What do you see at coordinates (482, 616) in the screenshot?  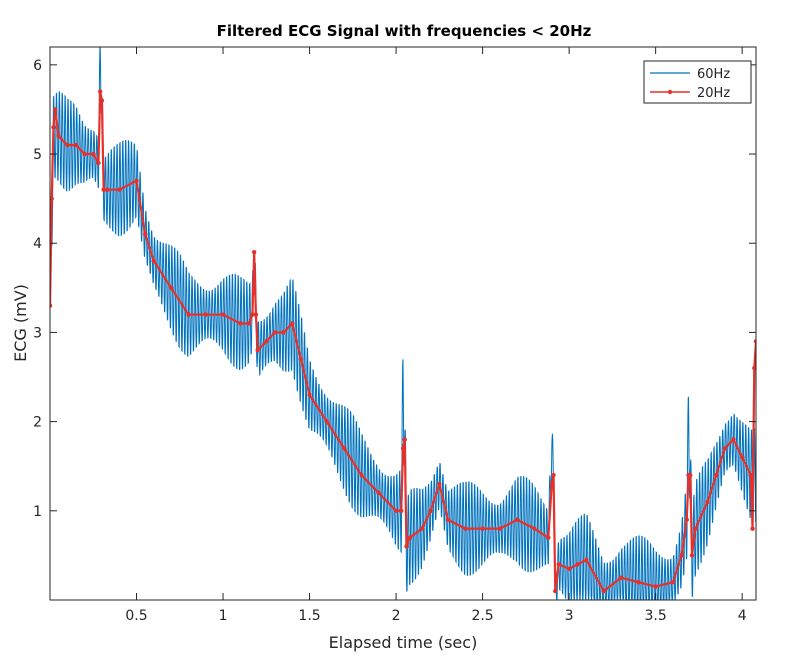 I see `x-tick-label: 2.5` at bounding box center [482, 616].